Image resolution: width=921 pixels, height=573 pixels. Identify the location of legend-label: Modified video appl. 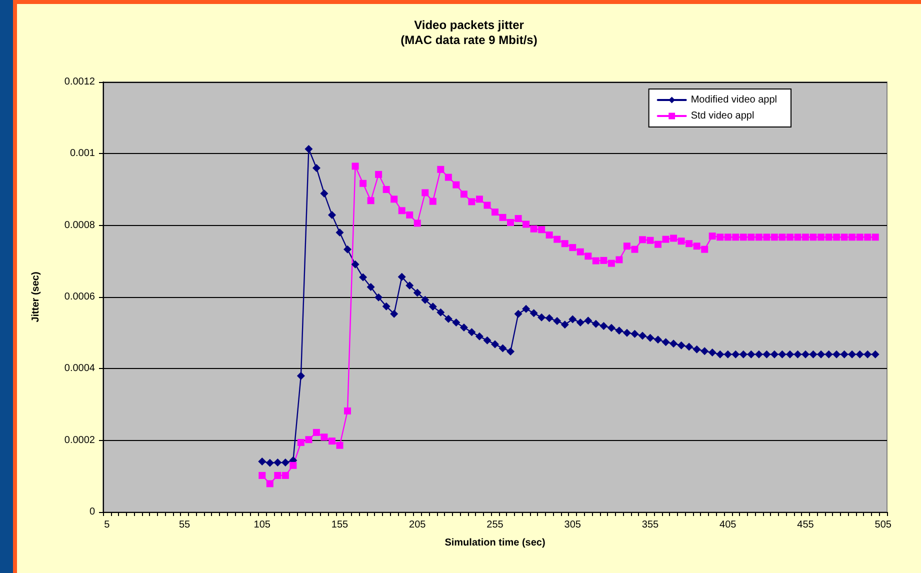
(734, 100).